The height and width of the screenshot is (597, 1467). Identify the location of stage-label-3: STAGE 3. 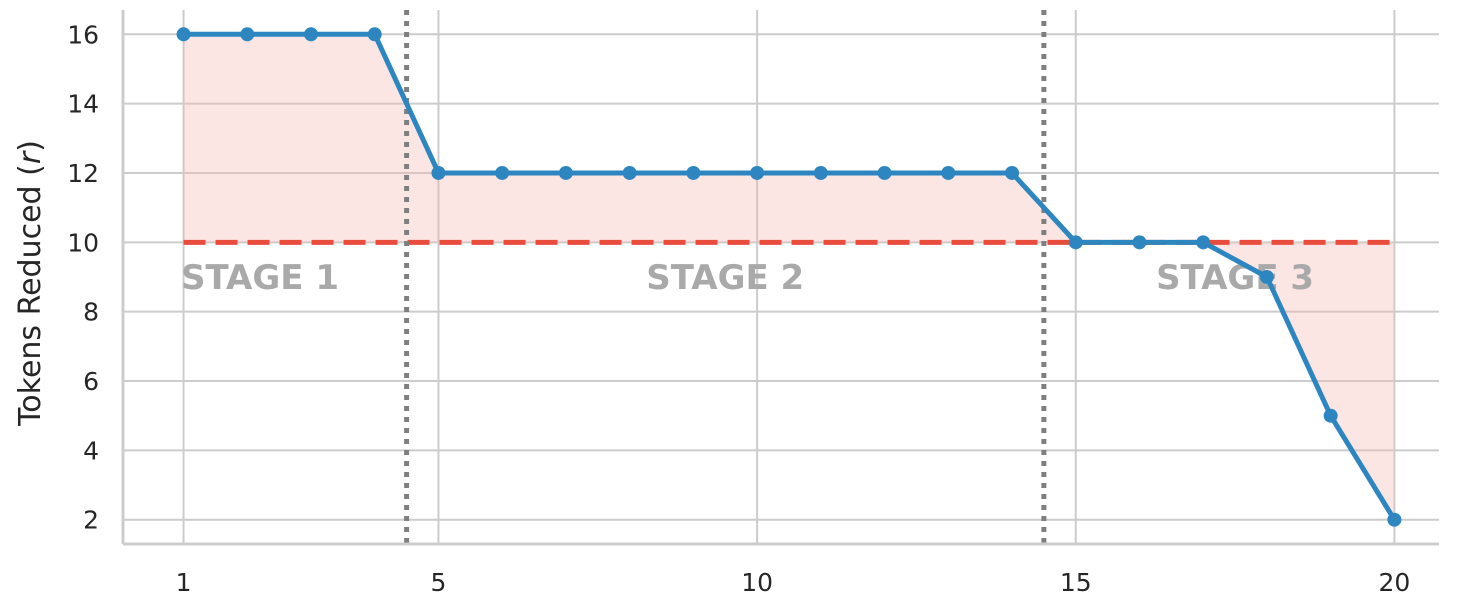
(1235, 278).